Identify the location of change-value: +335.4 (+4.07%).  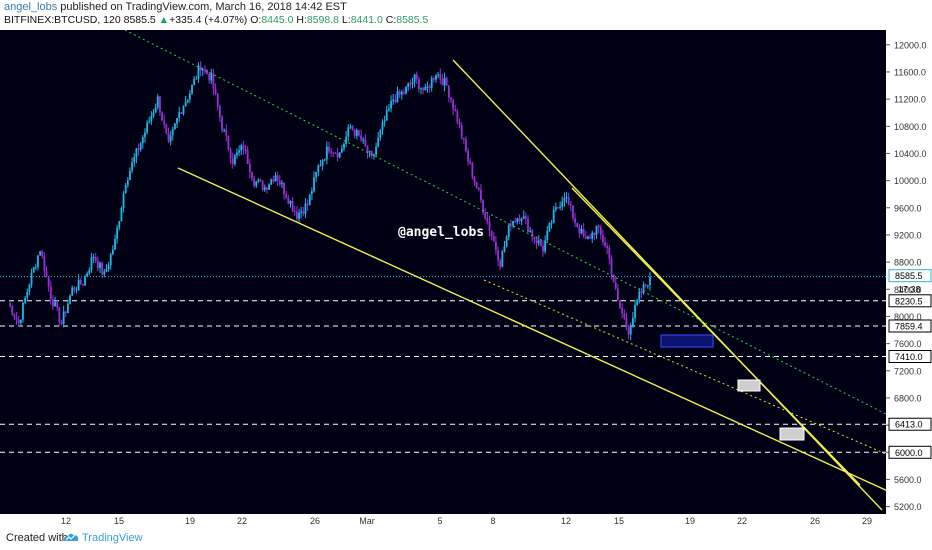
(208, 20).